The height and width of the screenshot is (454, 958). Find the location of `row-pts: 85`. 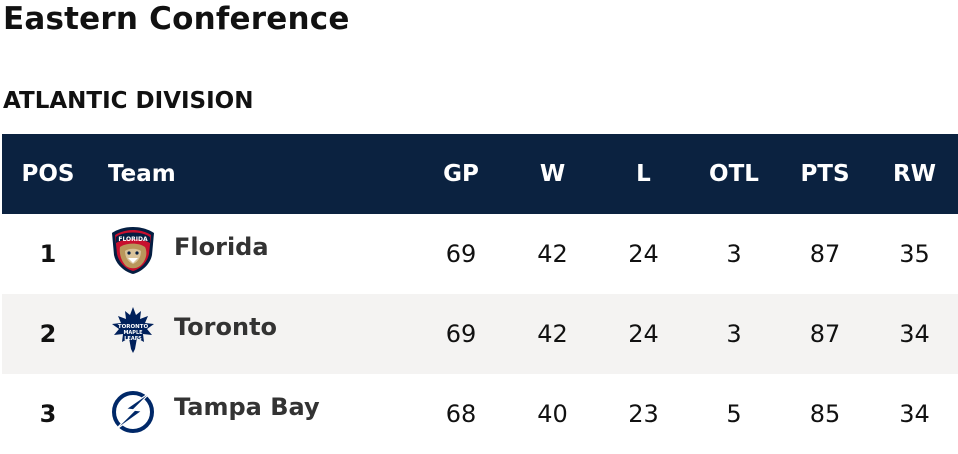

row-pts: 85 is located at coordinates (825, 414).